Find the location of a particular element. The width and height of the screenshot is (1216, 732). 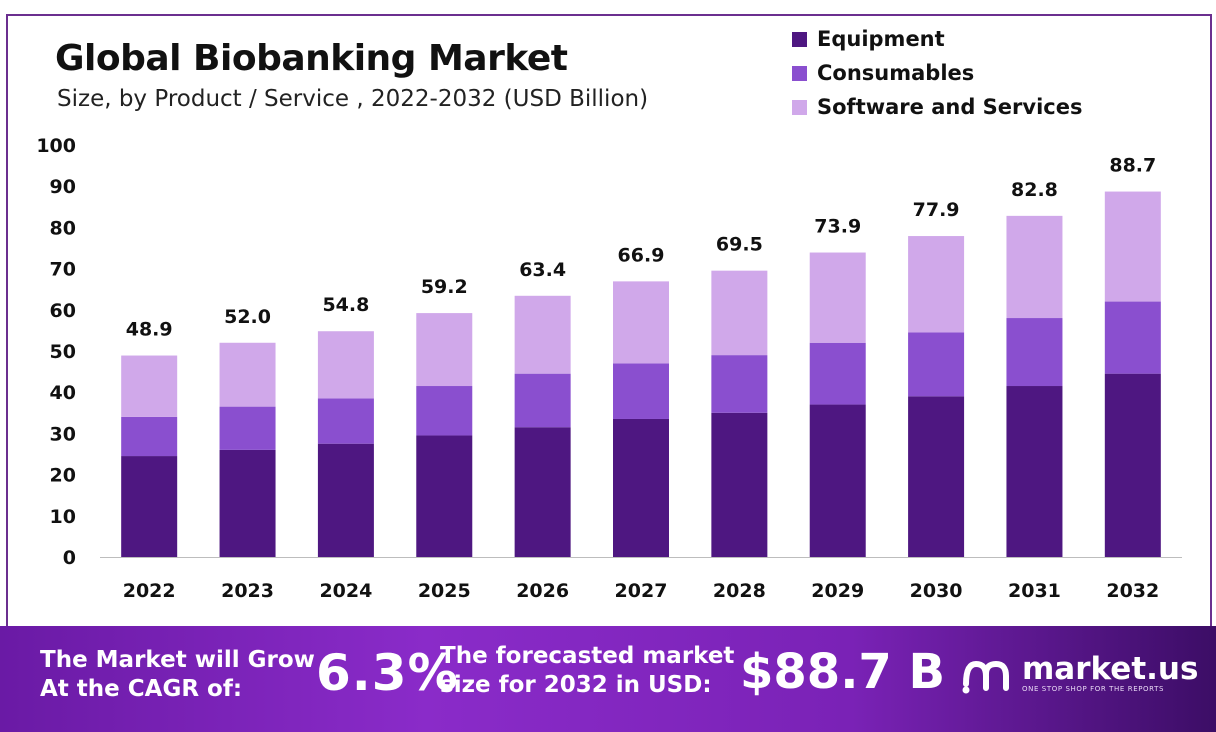

legend-label-software-services: Software and Services is located at coordinates (950, 107).